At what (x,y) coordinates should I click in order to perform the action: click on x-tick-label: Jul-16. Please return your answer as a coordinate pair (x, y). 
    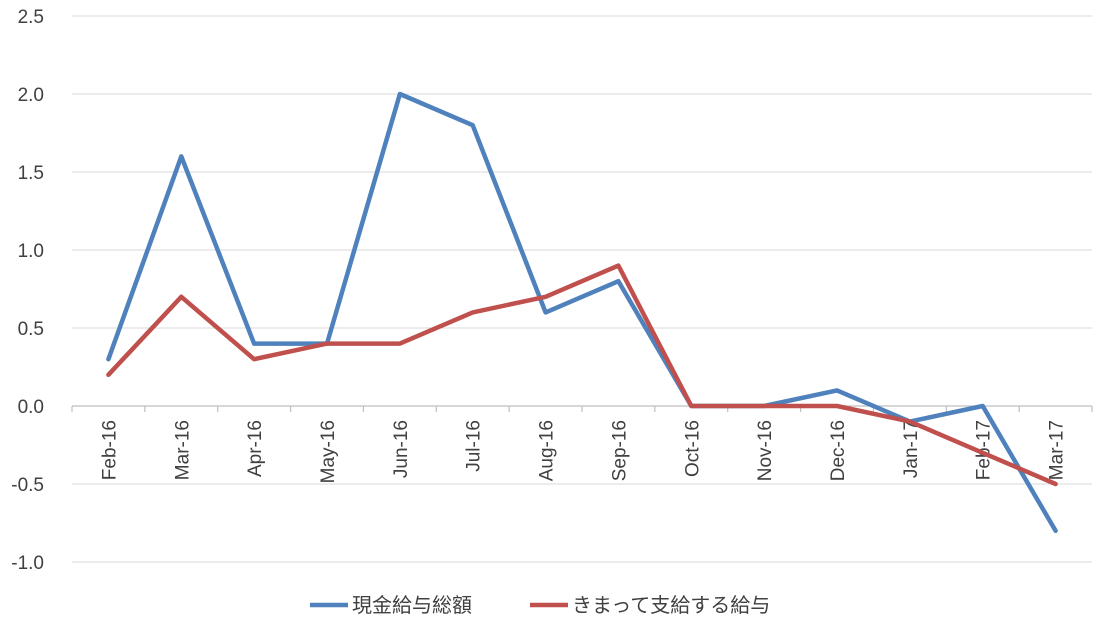
    Looking at the image, I should click on (474, 446).